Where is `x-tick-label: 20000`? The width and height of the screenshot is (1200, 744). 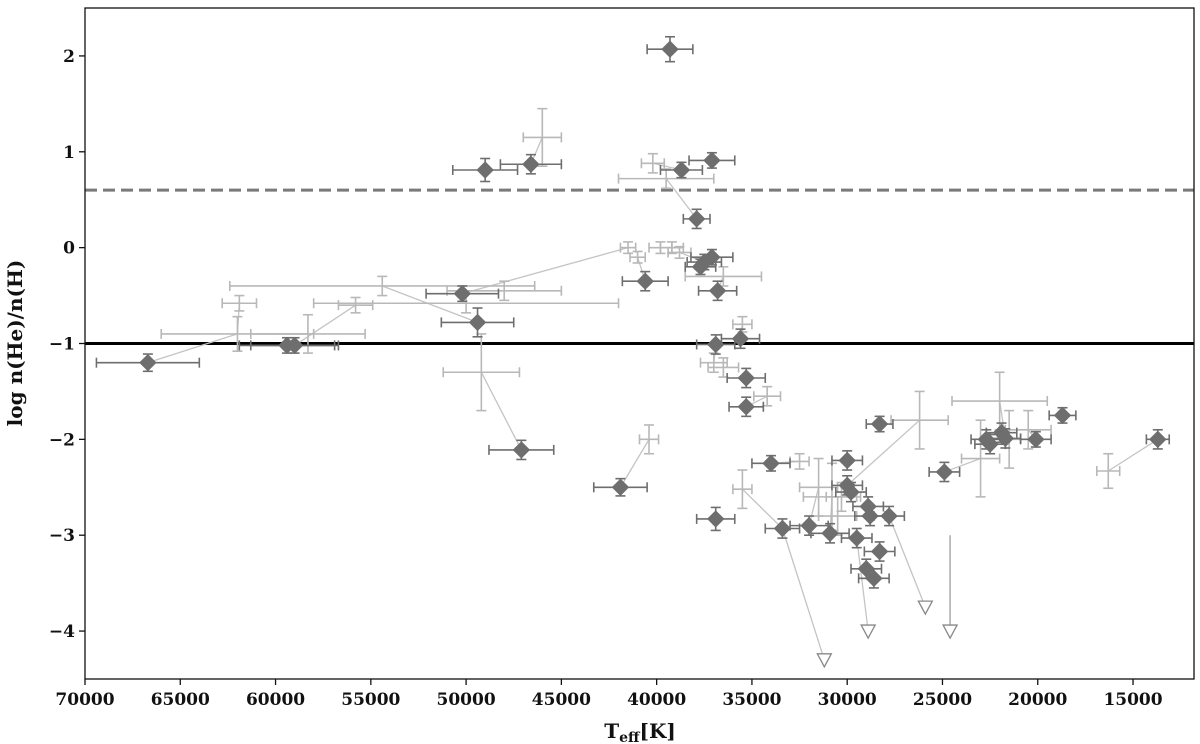
x-tick-label: 20000 is located at coordinates (1037, 700).